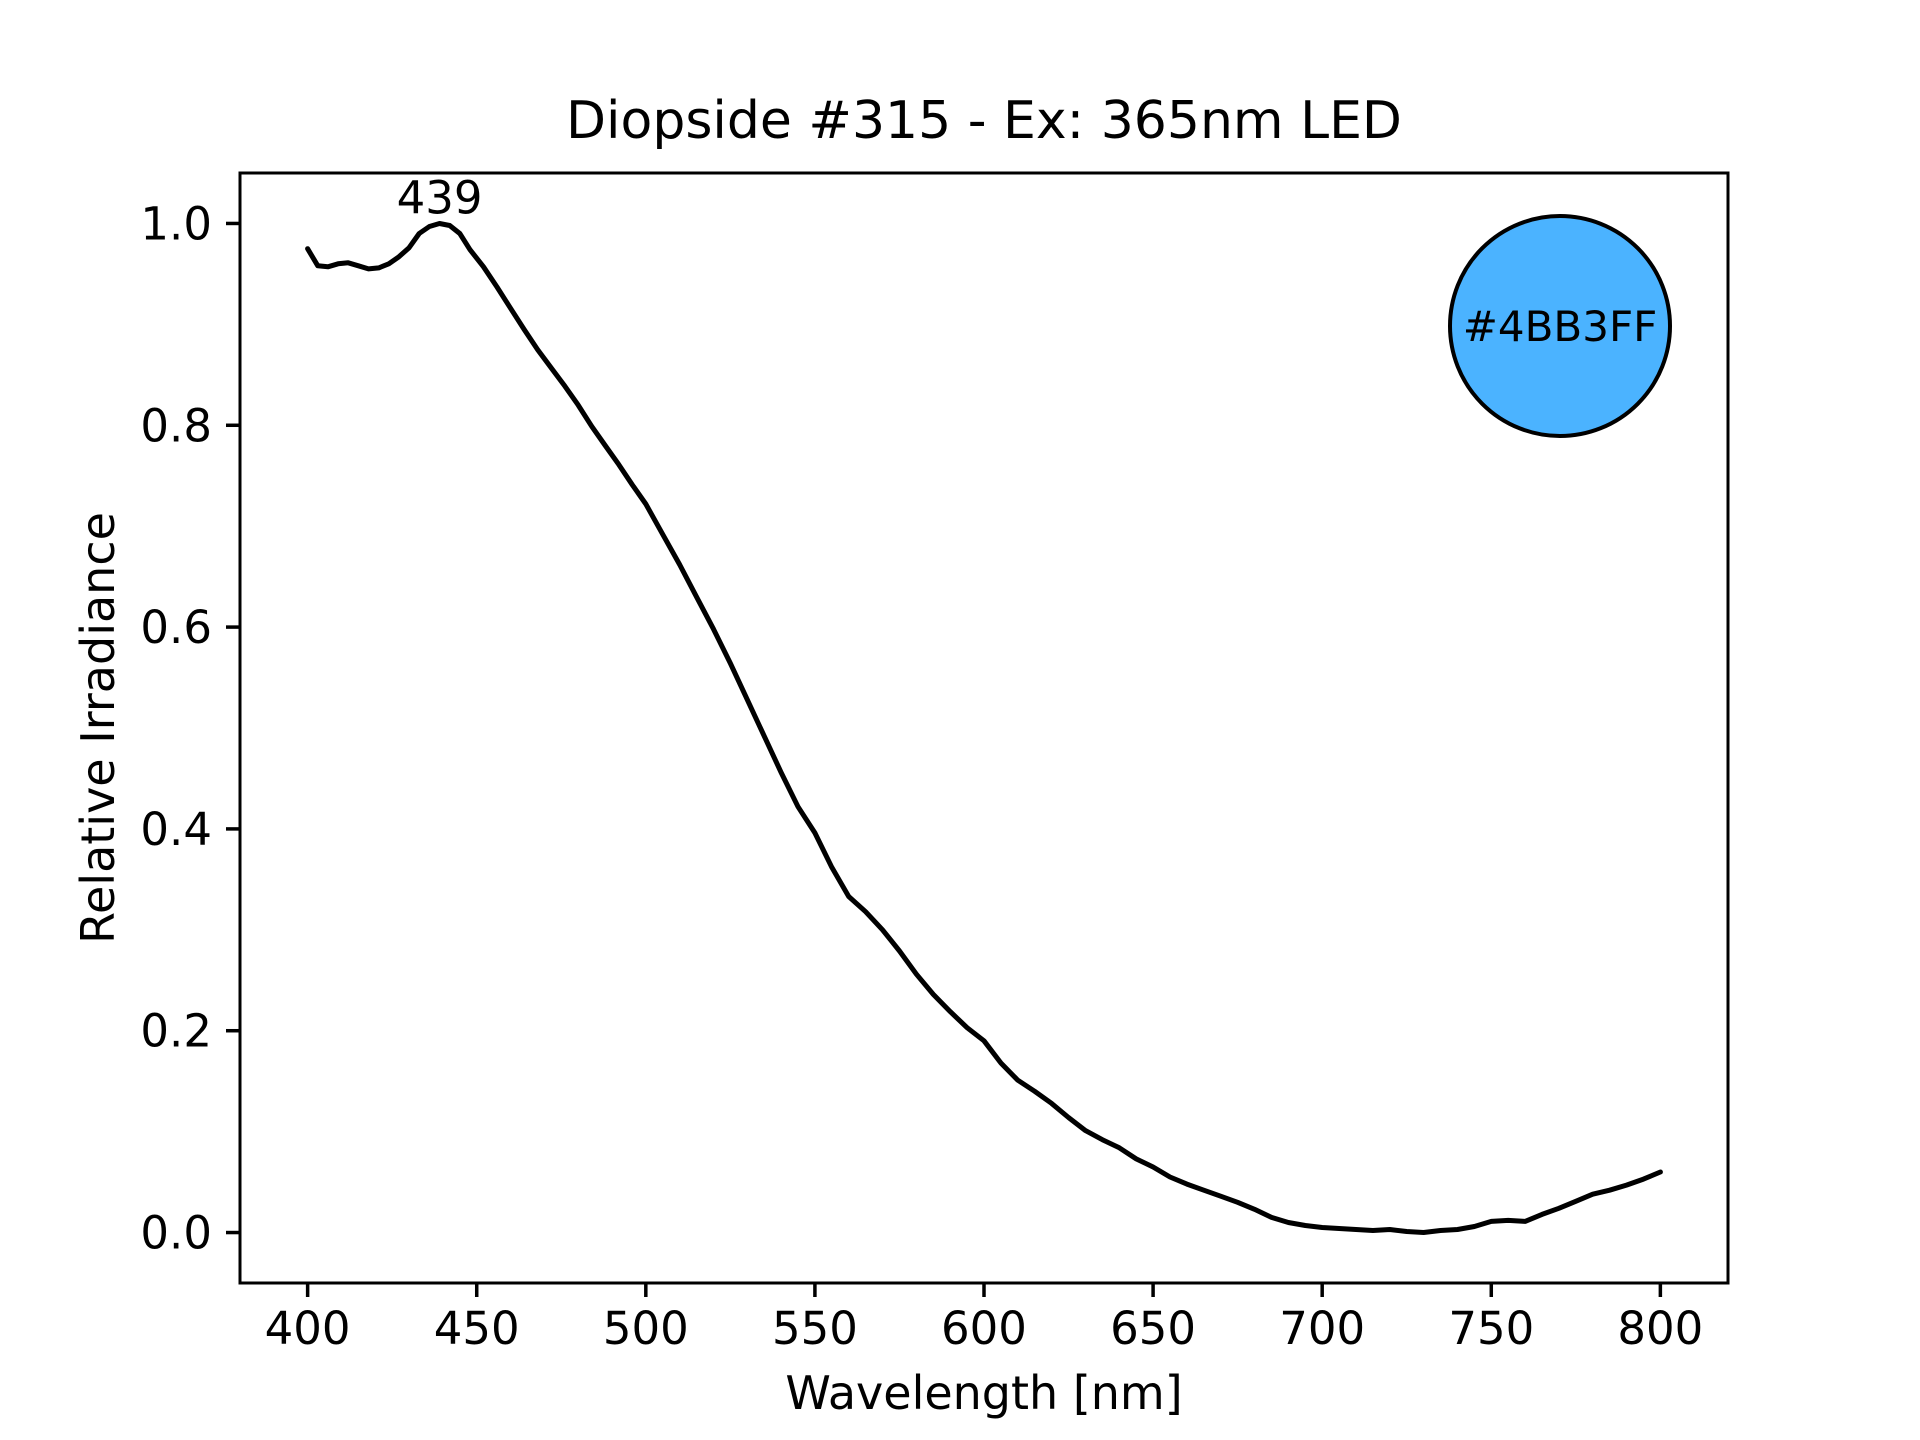  What do you see at coordinates (646, 1328) in the screenshot?
I see `x-tick-label: 500` at bounding box center [646, 1328].